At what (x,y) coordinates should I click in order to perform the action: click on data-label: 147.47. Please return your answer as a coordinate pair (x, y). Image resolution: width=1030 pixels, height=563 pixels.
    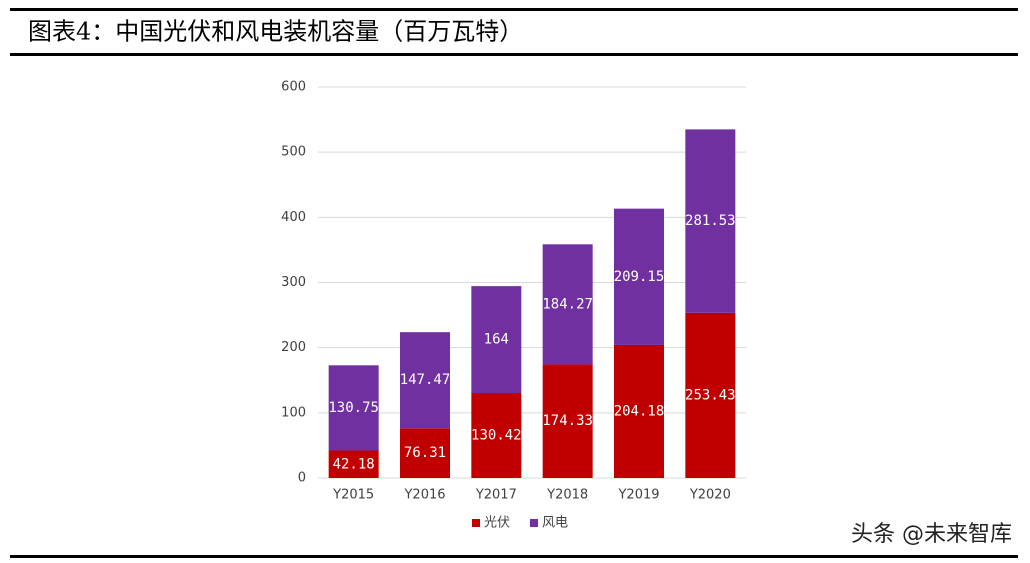
    Looking at the image, I should click on (425, 380).